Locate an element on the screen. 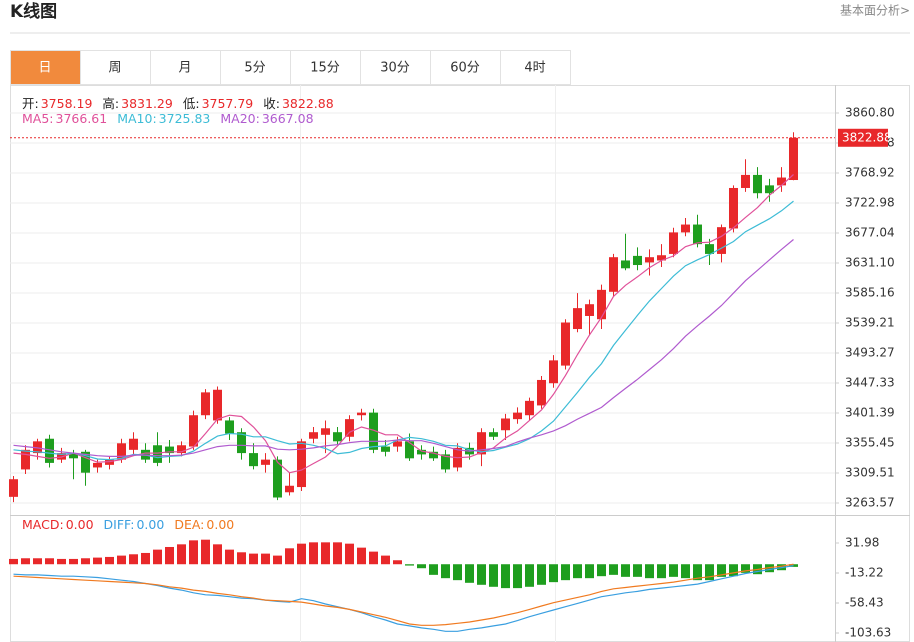  info-label: 高: is located at coordinates (111, 103).